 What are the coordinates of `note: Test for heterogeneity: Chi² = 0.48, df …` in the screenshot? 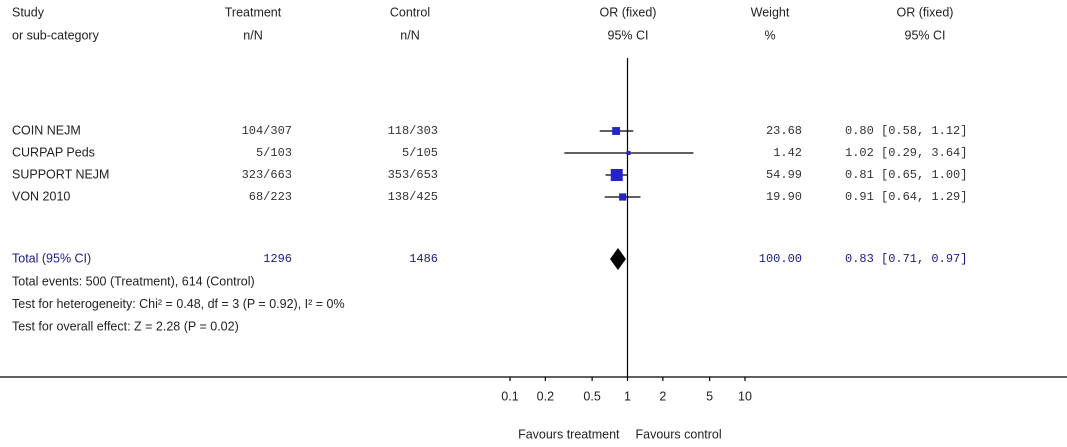 It's located at (178, 304).